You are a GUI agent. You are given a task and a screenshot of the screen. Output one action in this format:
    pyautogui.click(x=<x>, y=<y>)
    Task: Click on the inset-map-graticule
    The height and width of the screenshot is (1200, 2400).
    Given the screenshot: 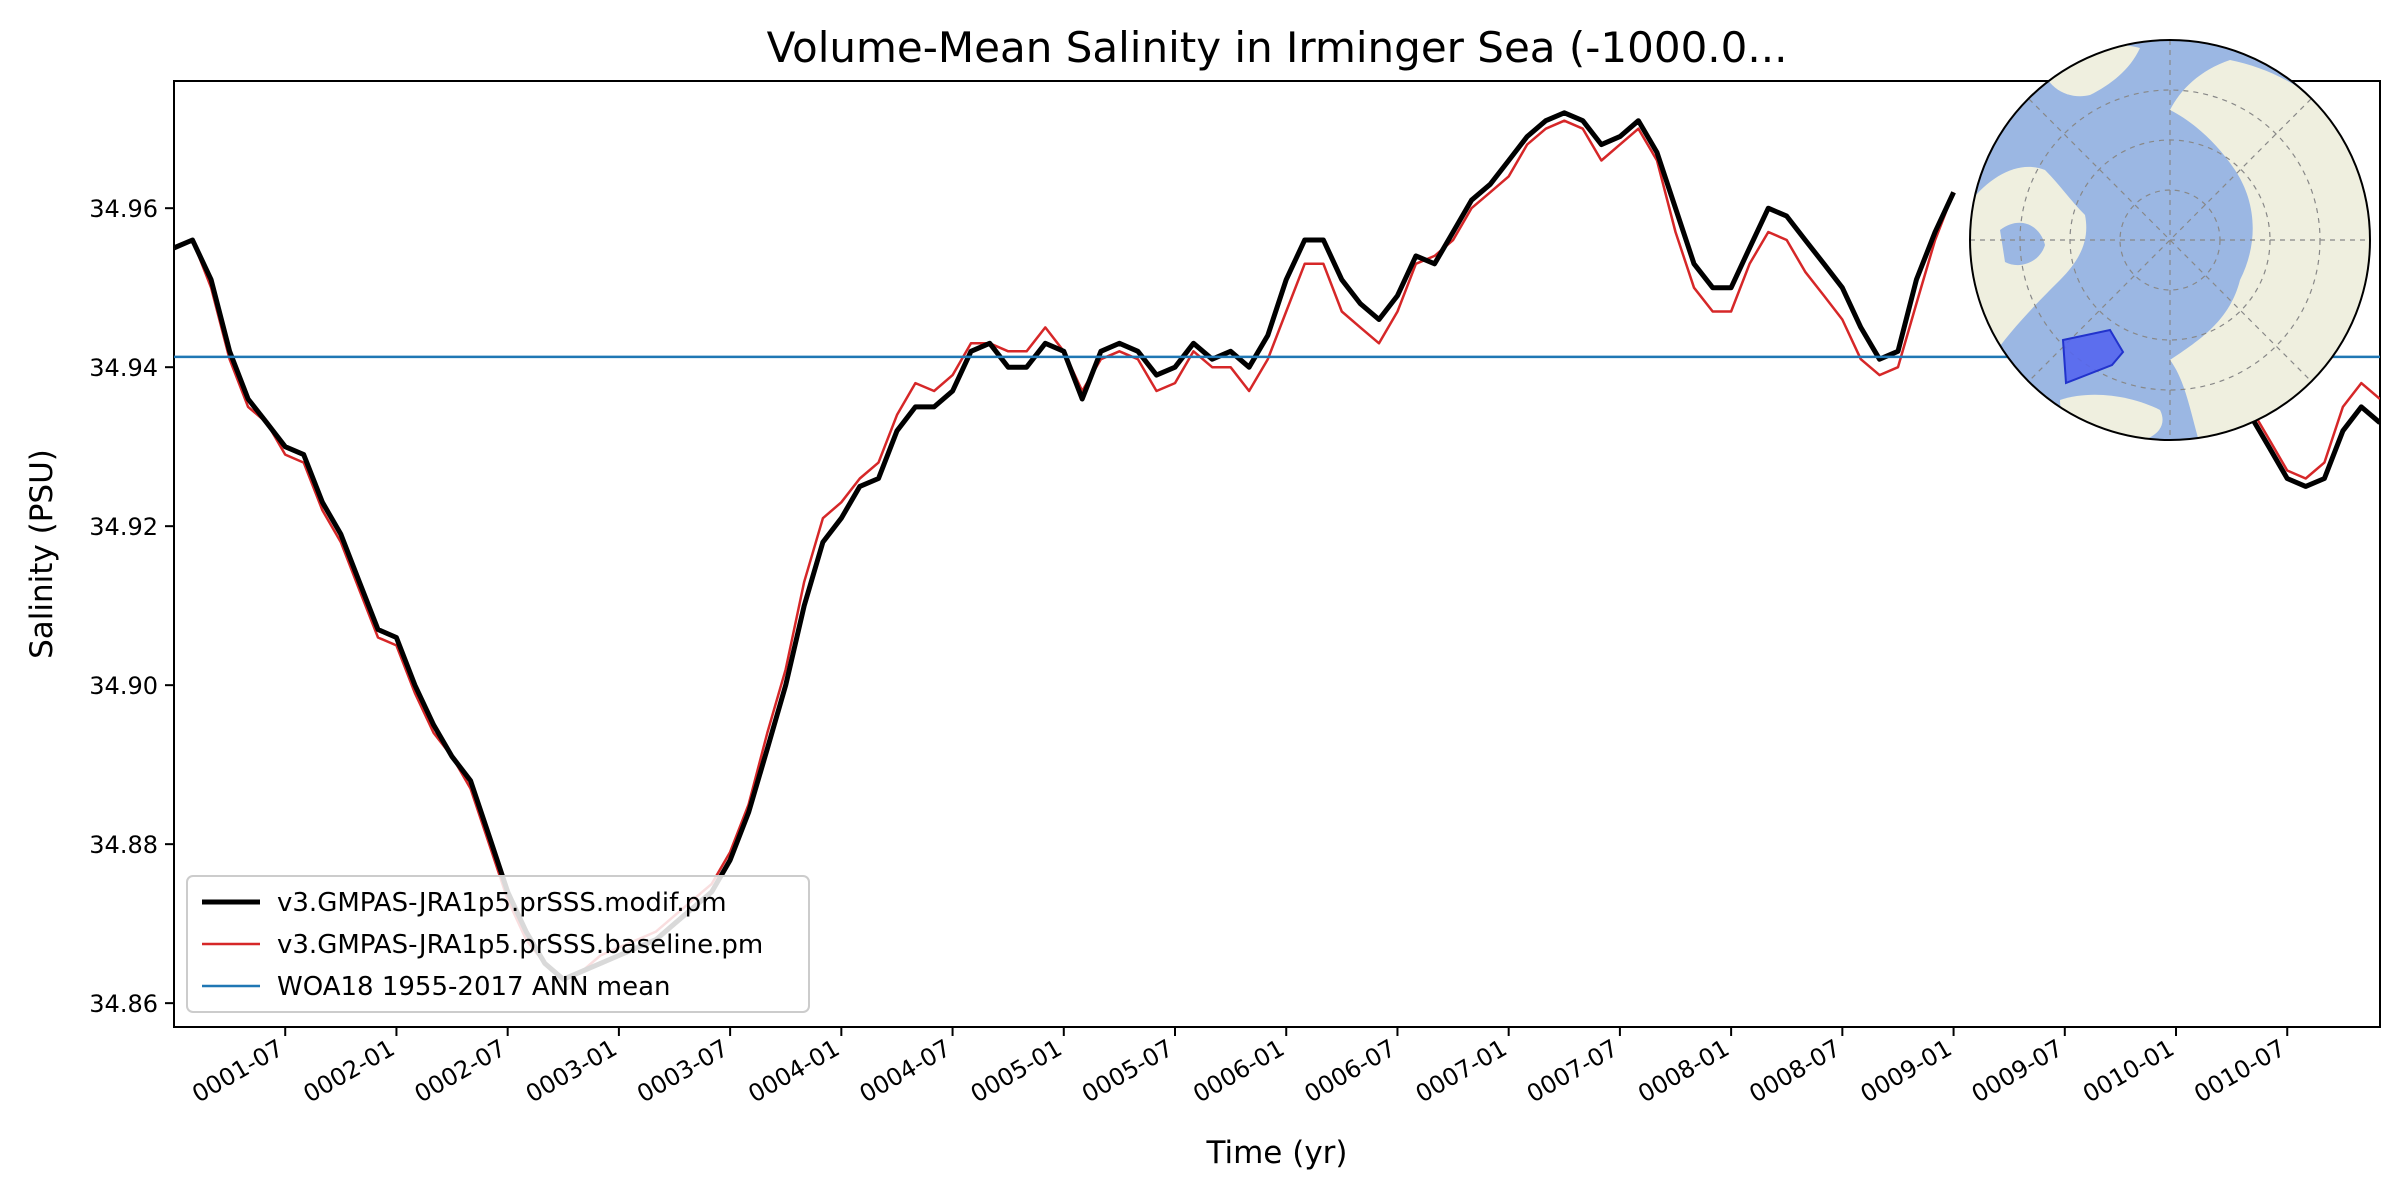 What is the action you would take?
    pyautogui.click(x=2170, y=240)
    